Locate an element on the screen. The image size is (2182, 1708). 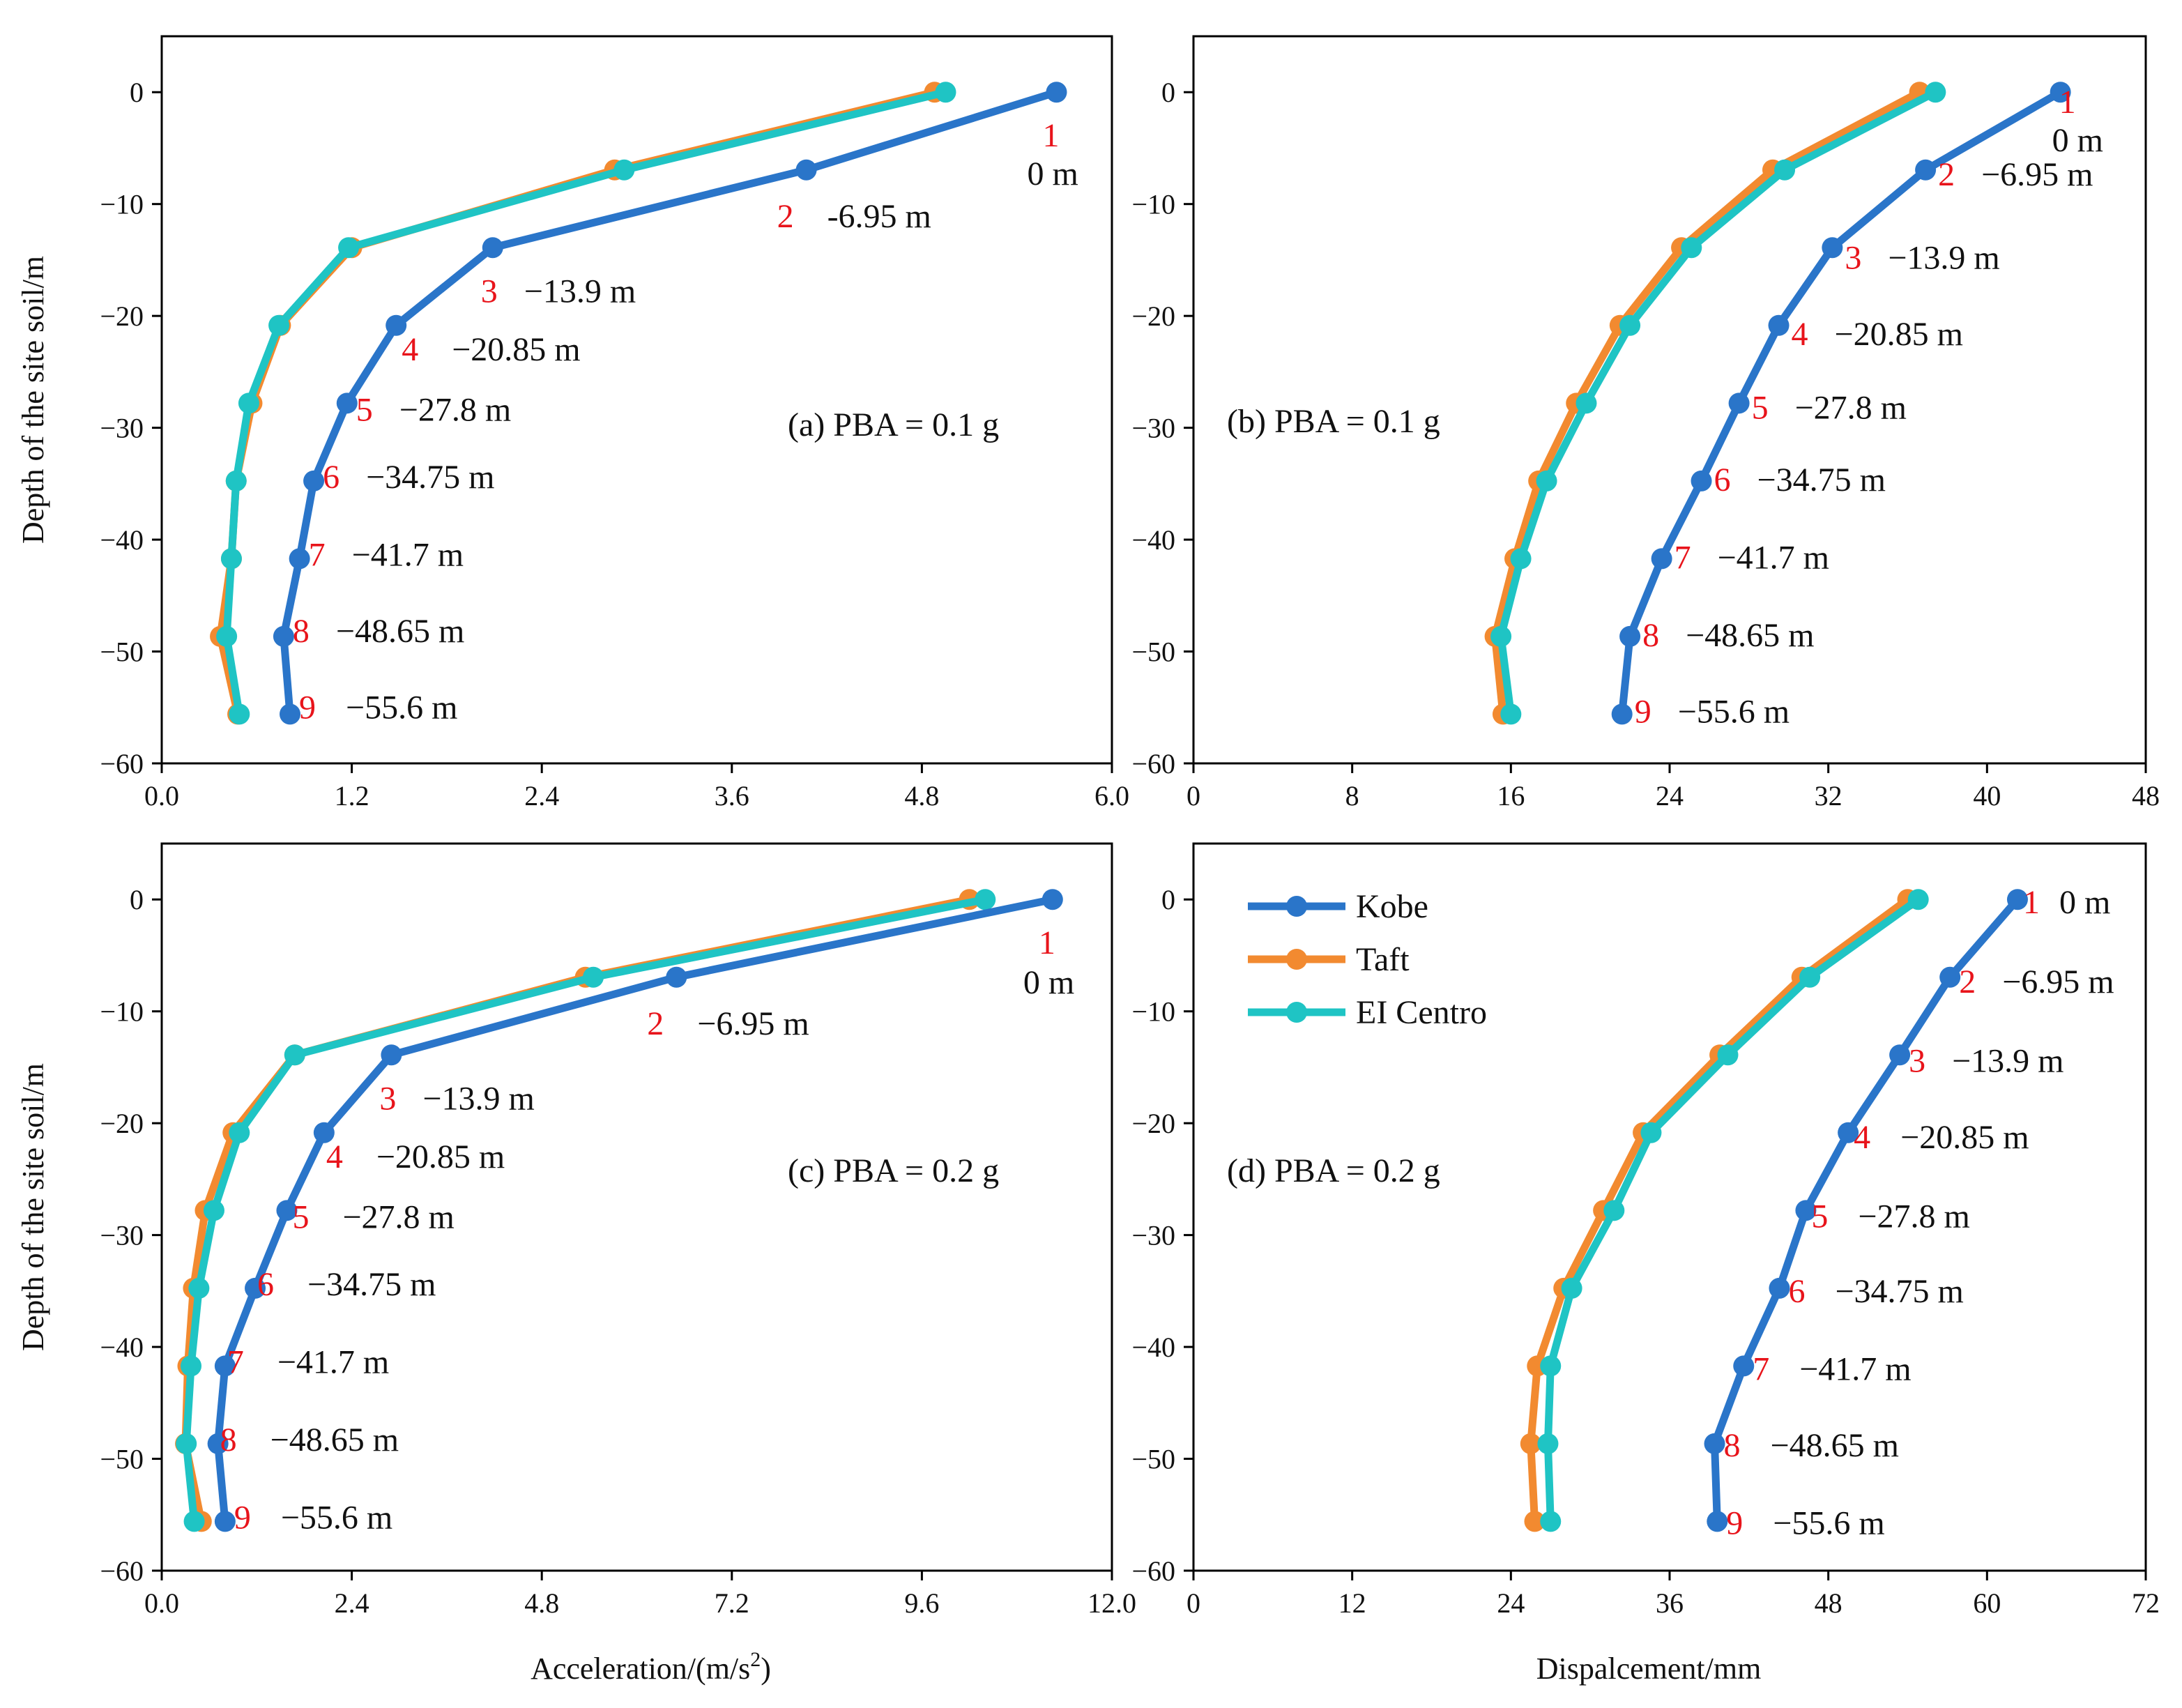
legend-marker is located at coordinates (1296, 959).